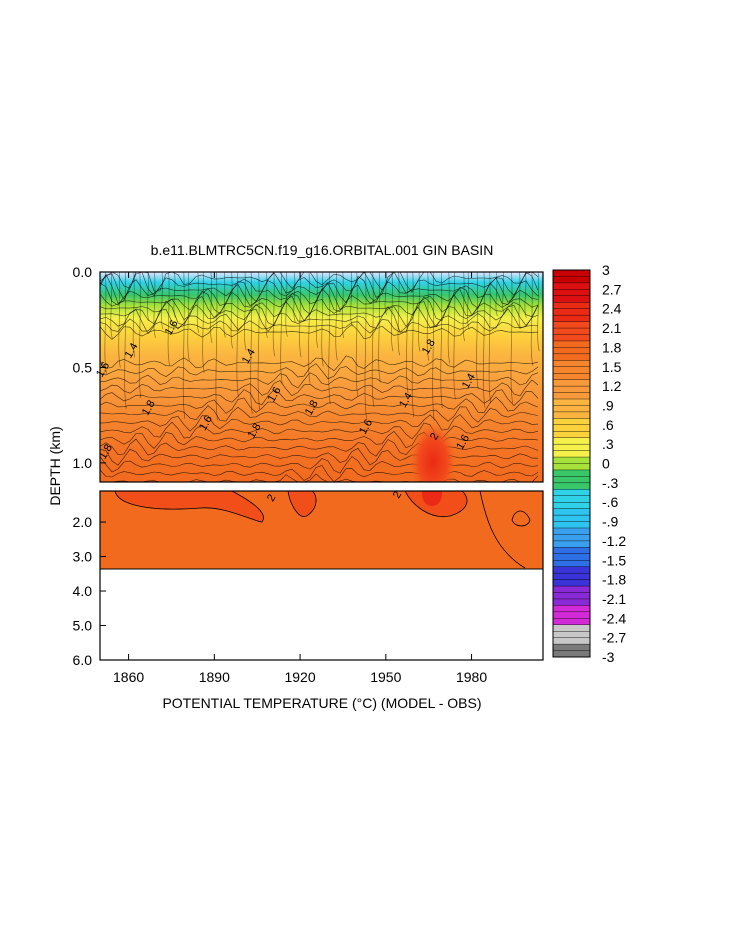 The width and height of the screenshot is (733, 945). Describe the element at coordinates (612, 289) in the screenshot. I see `colorbar-label: 2.7` at that location.